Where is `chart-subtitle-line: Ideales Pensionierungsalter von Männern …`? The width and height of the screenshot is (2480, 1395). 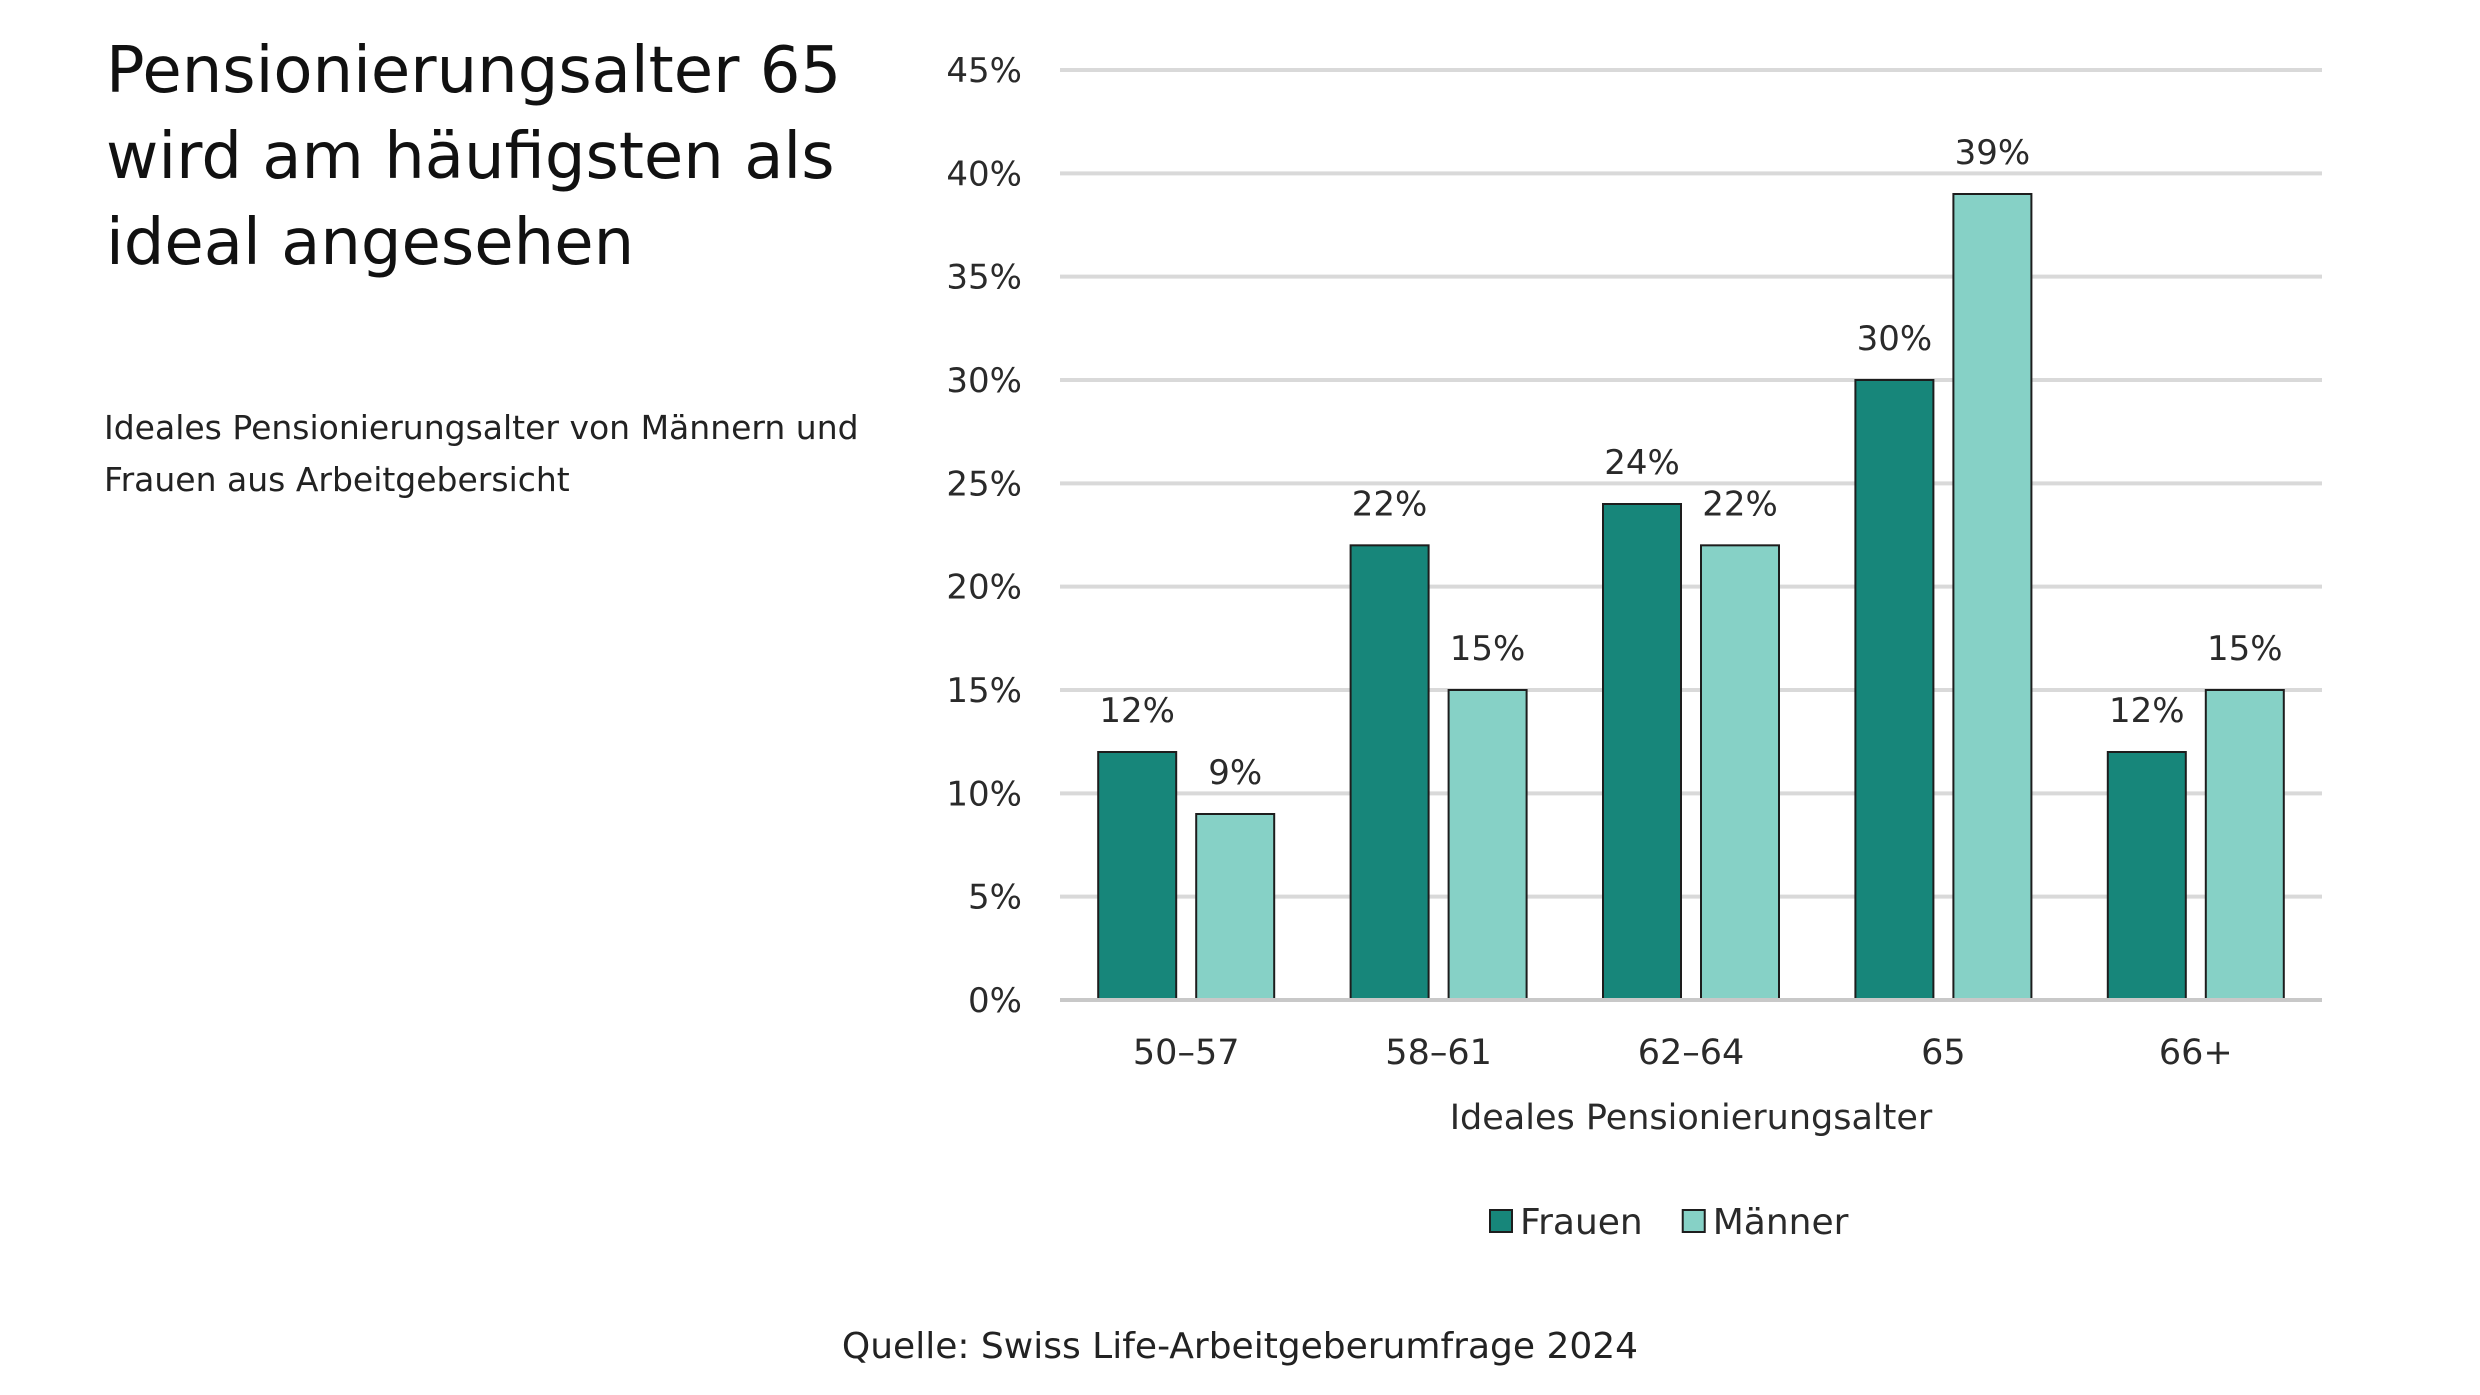
chart-subtitle-line: Ideales Pensionierungsalter von Männern … is located at coordinates (481, 427).